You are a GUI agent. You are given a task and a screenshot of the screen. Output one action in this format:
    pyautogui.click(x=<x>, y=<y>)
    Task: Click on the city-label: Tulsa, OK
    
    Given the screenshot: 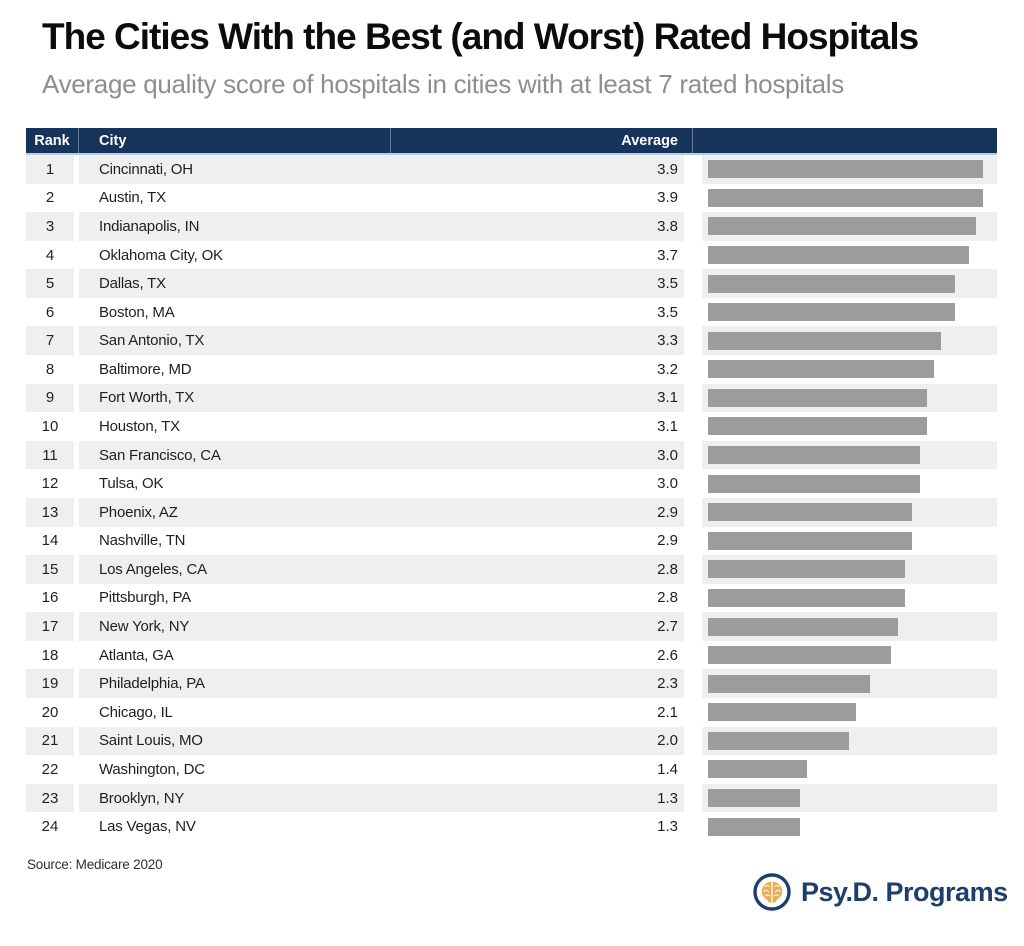 What is the action you would take?
    pyautogui.click(x=131, y=484)
    